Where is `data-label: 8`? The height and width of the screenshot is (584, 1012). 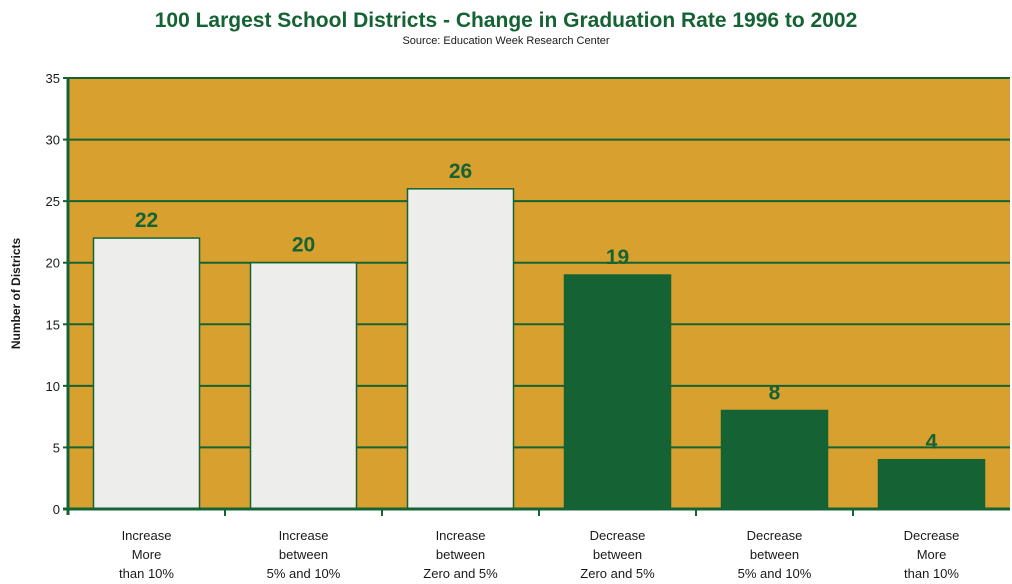 data-label: 8 is located at coordinates (775, 392).